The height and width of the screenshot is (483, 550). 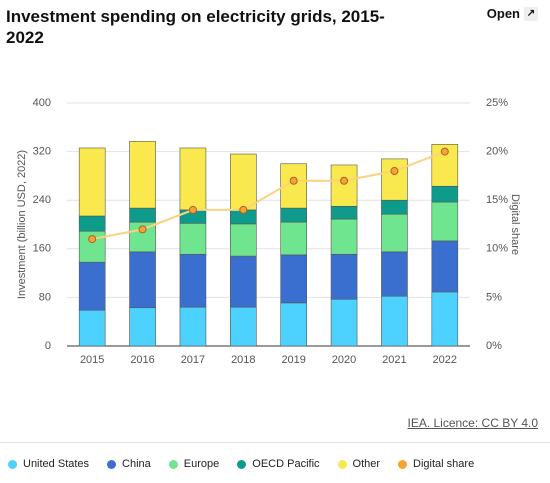 What do you see at coordinates (494, 346) in the screenshot?
I see `y2-tick-label: 0%` at bounding box center [494, 346].